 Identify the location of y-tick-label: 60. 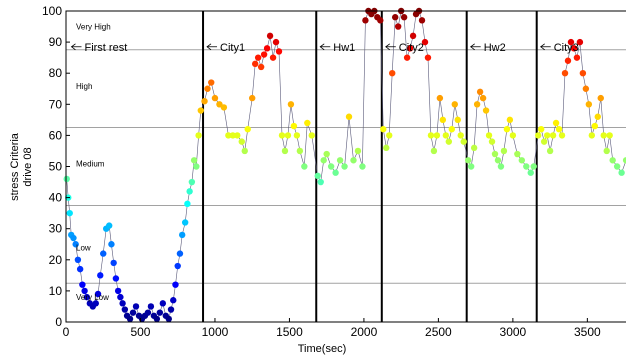
(56, 135).